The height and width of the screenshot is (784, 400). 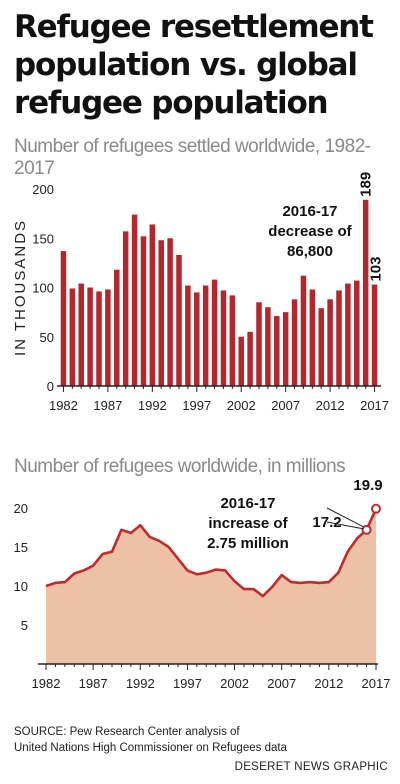 What do you see at coordinates (127, 732) in the screenshot?
I see `source-line-1: SOURCE: Pew Research Center analysis of` at bounding box center [127, 732].